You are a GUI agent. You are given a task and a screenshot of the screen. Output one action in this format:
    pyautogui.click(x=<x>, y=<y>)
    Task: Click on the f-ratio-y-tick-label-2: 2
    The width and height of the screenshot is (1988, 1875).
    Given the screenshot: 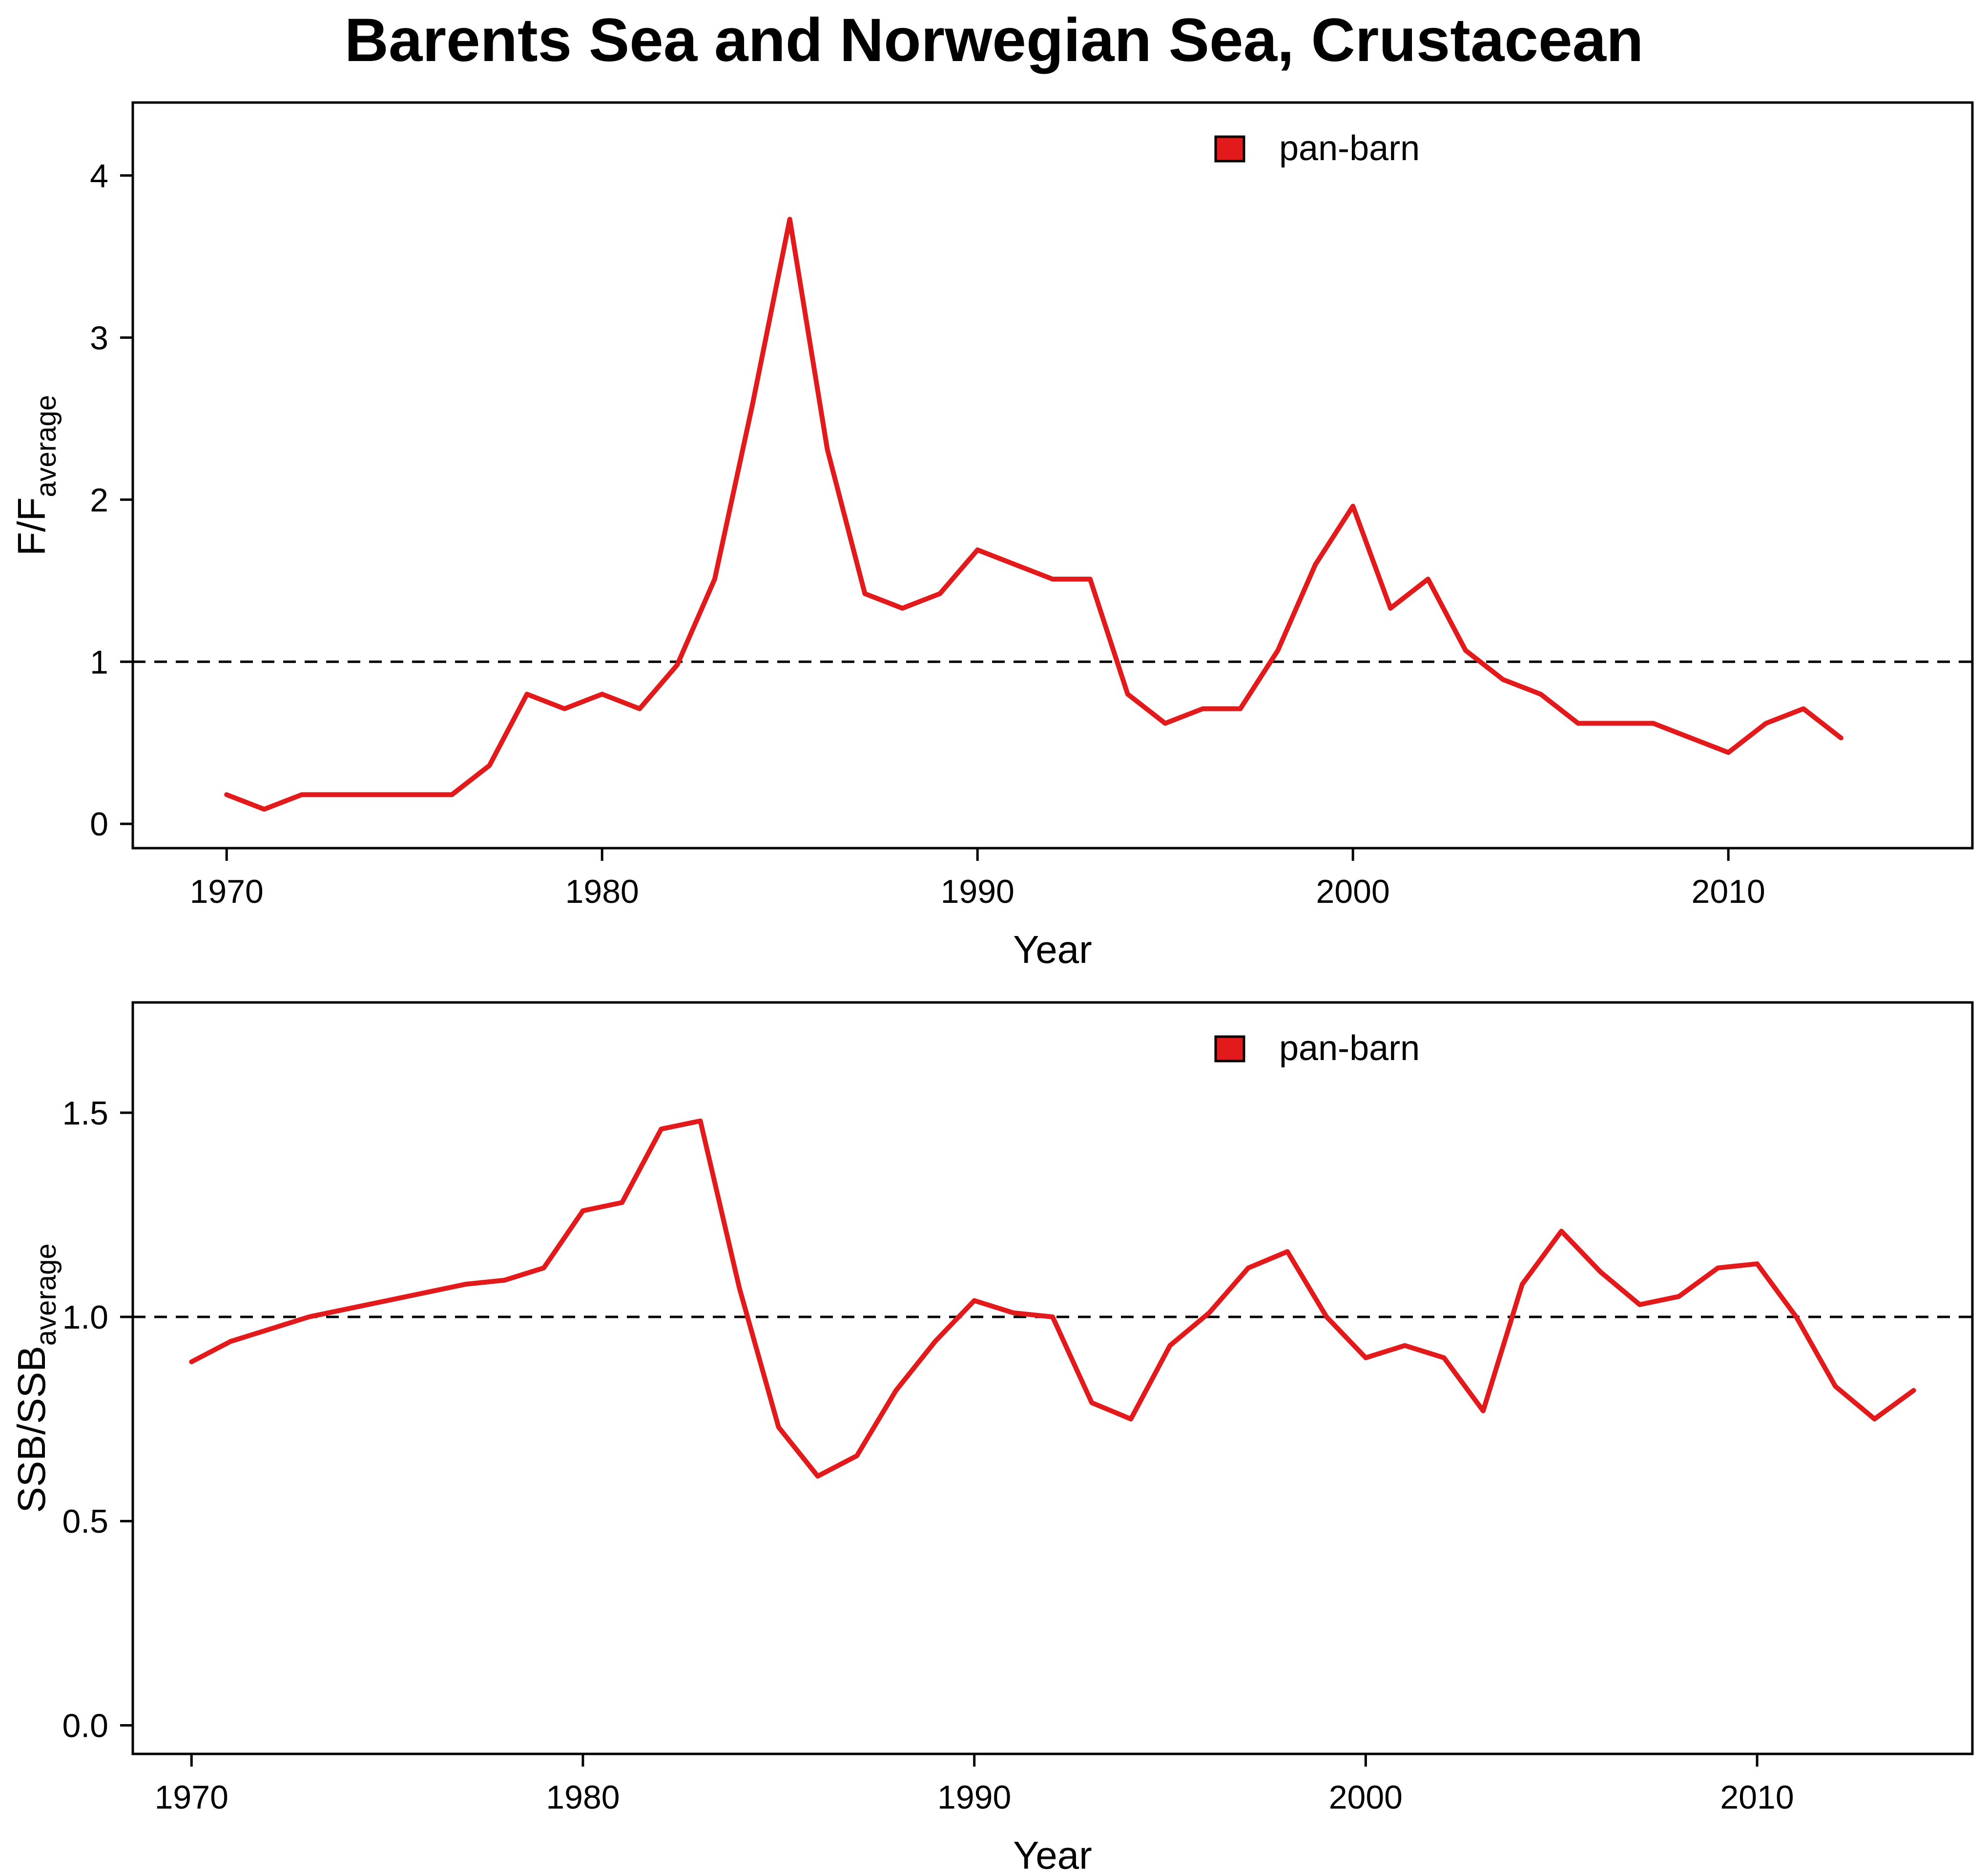 What is the action you would take?
    pyautogui.click(x=99, y=500)
    